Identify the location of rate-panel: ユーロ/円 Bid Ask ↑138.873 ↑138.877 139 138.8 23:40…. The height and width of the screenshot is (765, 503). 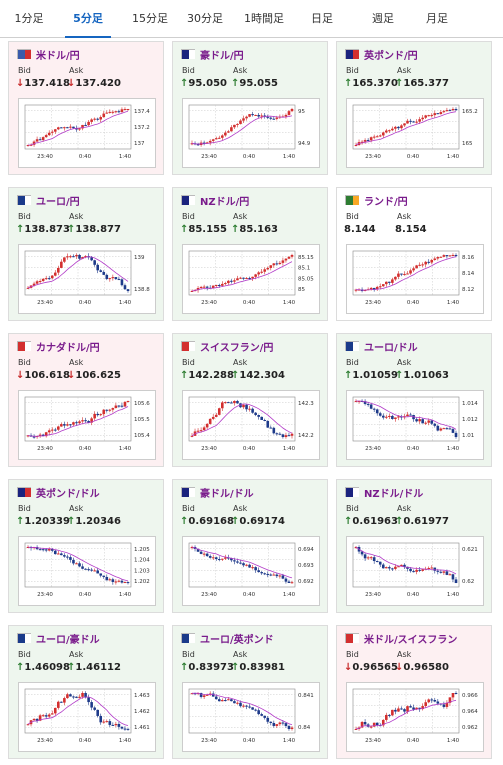
(86, 254).